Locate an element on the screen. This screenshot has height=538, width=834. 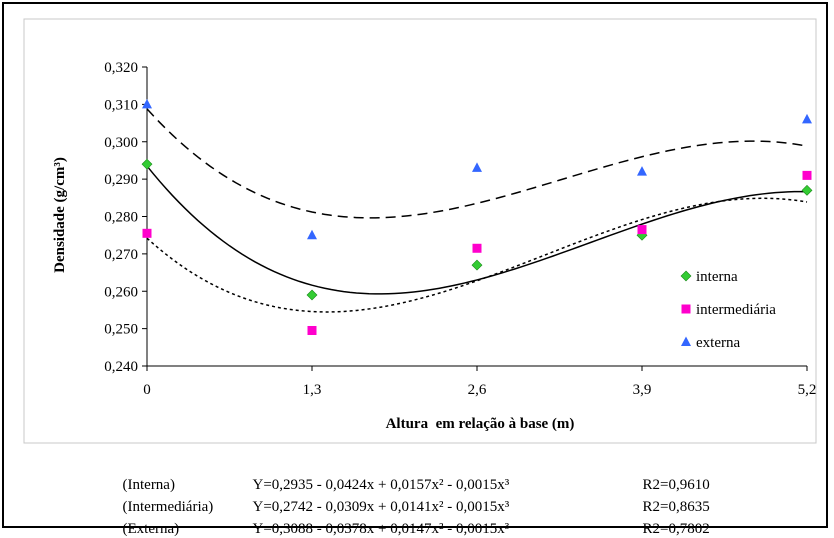
y-tick-label: 0,250 is located at coordinates (121, 330).